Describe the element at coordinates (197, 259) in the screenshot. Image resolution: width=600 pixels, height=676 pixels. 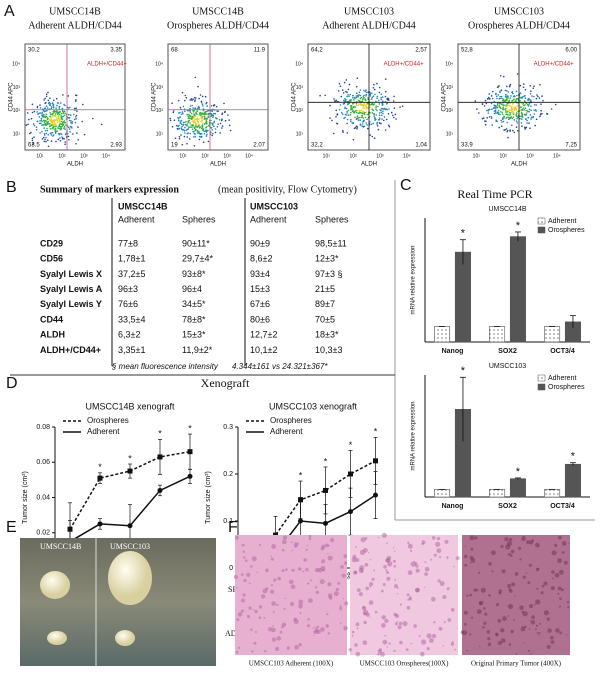
I see `table-cell: 29,7±4*` at that location.